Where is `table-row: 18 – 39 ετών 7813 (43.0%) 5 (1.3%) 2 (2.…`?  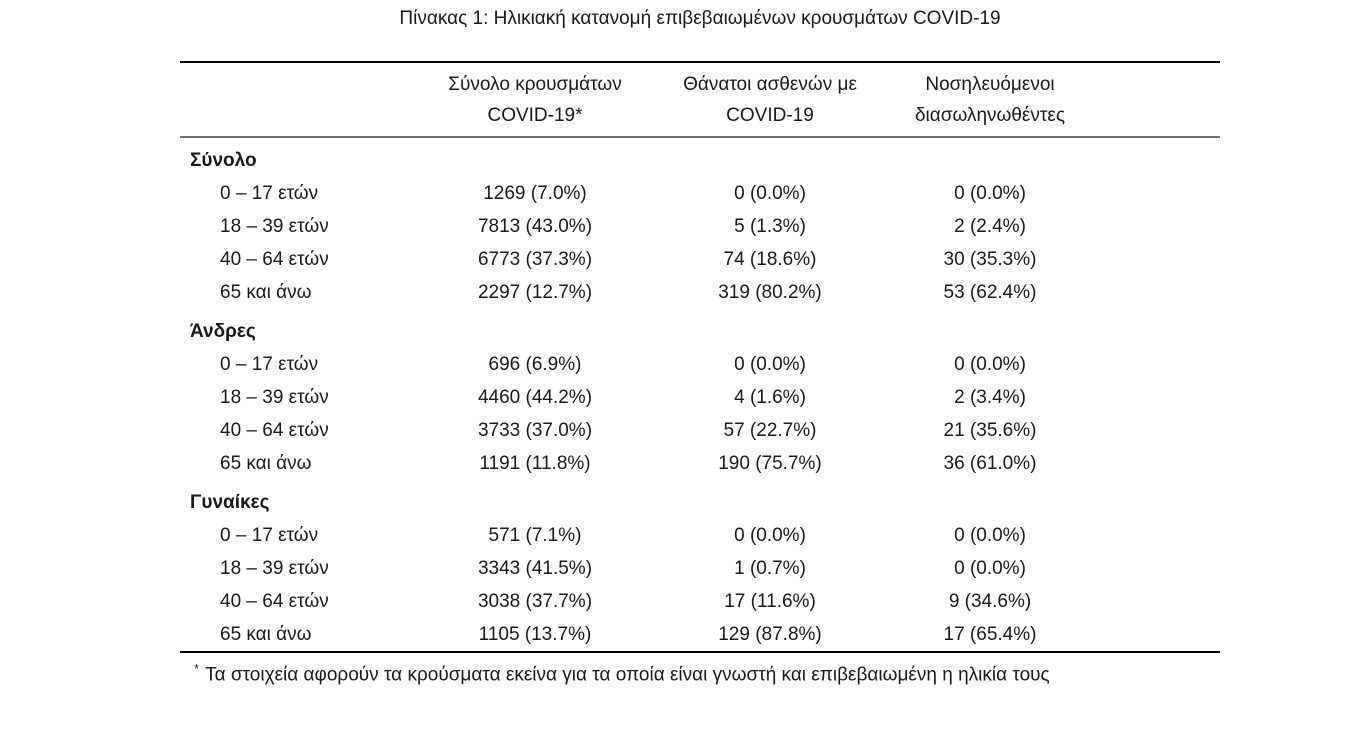
table-row: 18 – 39 ετών 7813 (43.0%) 5 (1.3%) 2 (2.… is located at coordinates (700, 226).